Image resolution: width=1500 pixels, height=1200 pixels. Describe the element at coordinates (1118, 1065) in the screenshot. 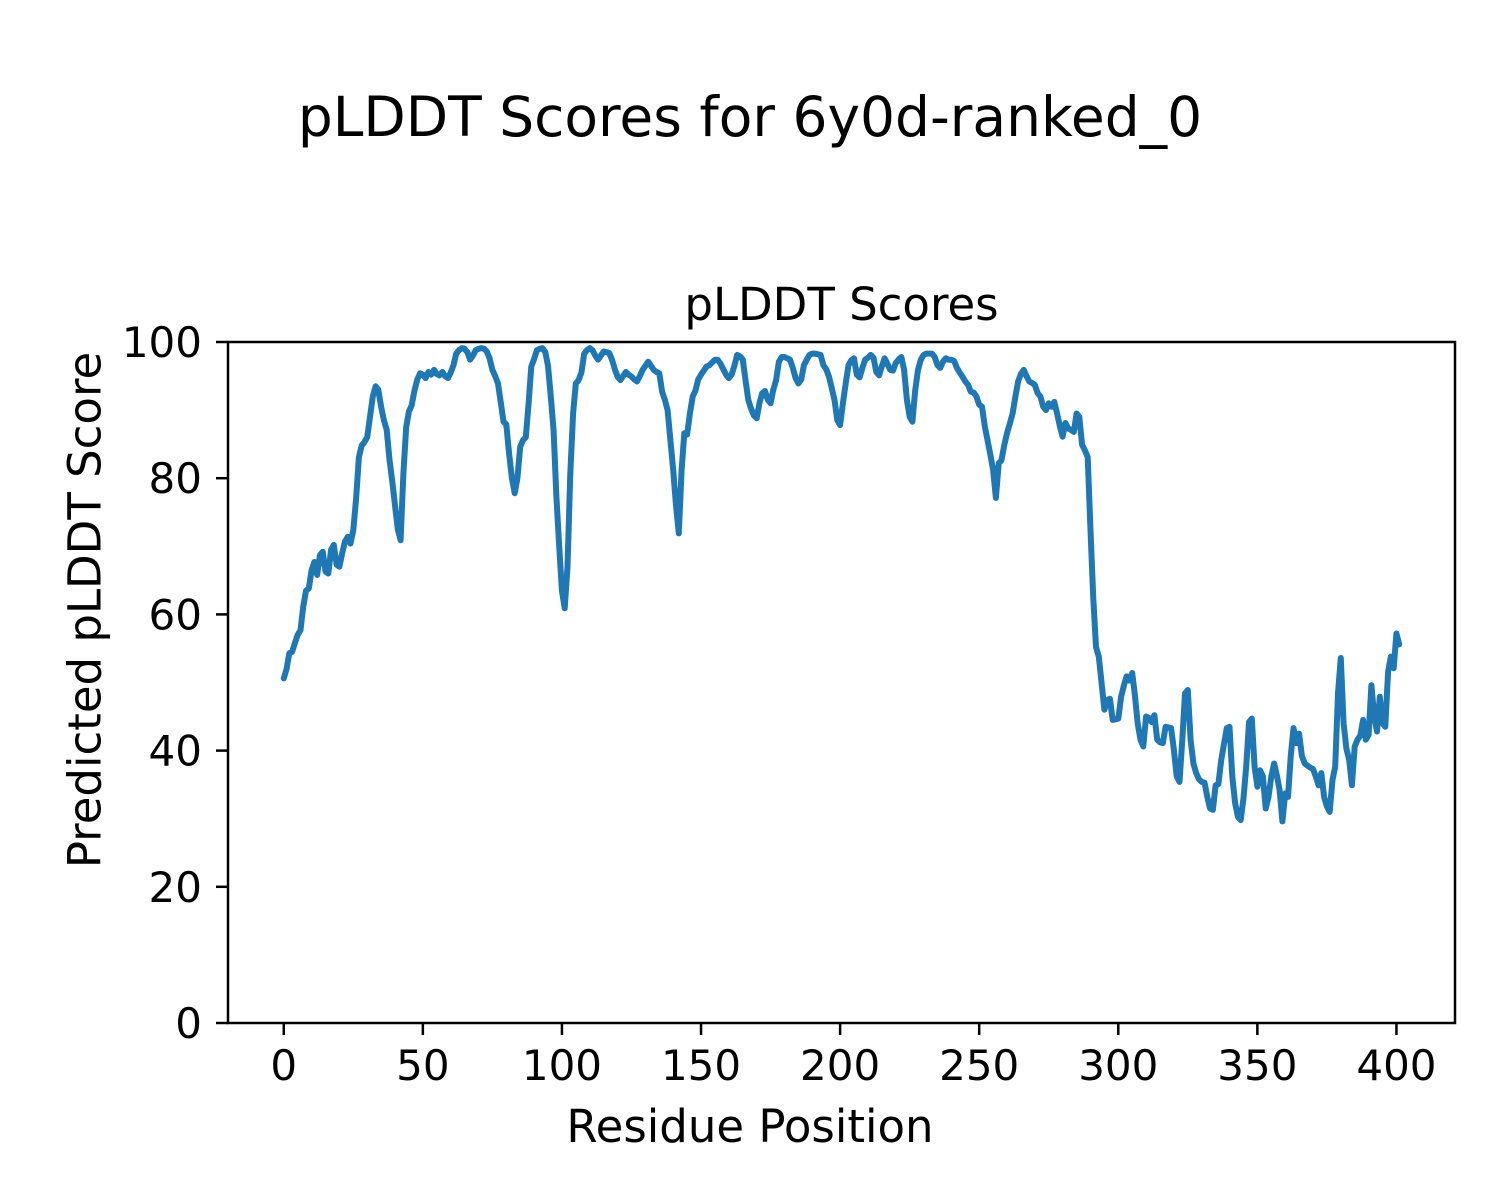

I see `x-tick-label: 300` at that location.